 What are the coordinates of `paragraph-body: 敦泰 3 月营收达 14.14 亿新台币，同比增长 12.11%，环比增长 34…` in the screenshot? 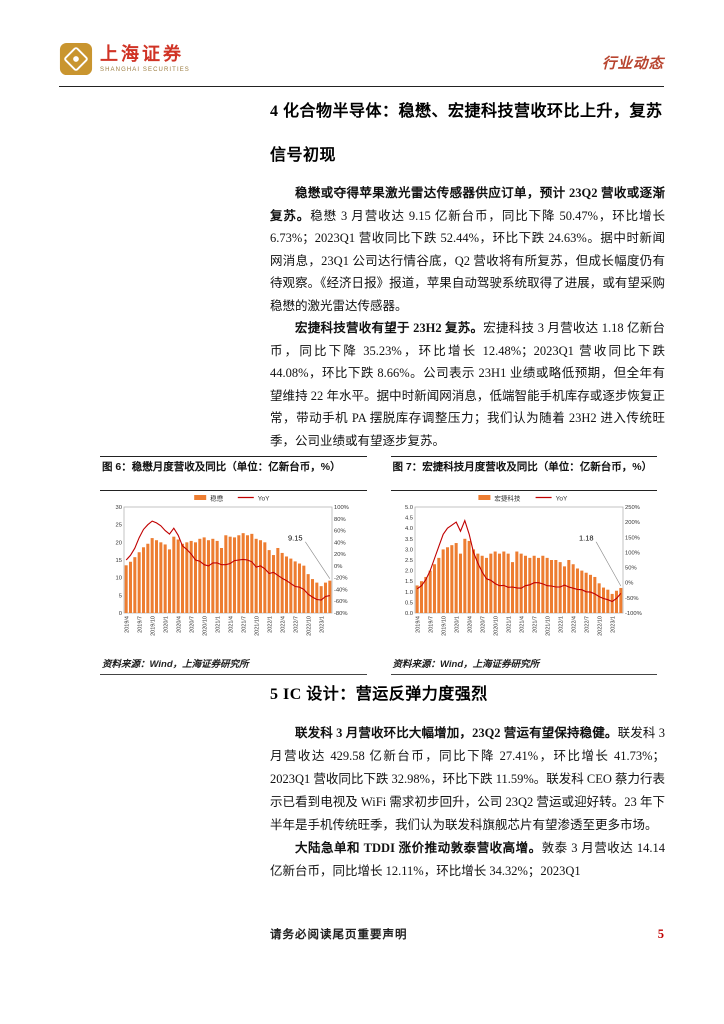 It's located at (467, 859).